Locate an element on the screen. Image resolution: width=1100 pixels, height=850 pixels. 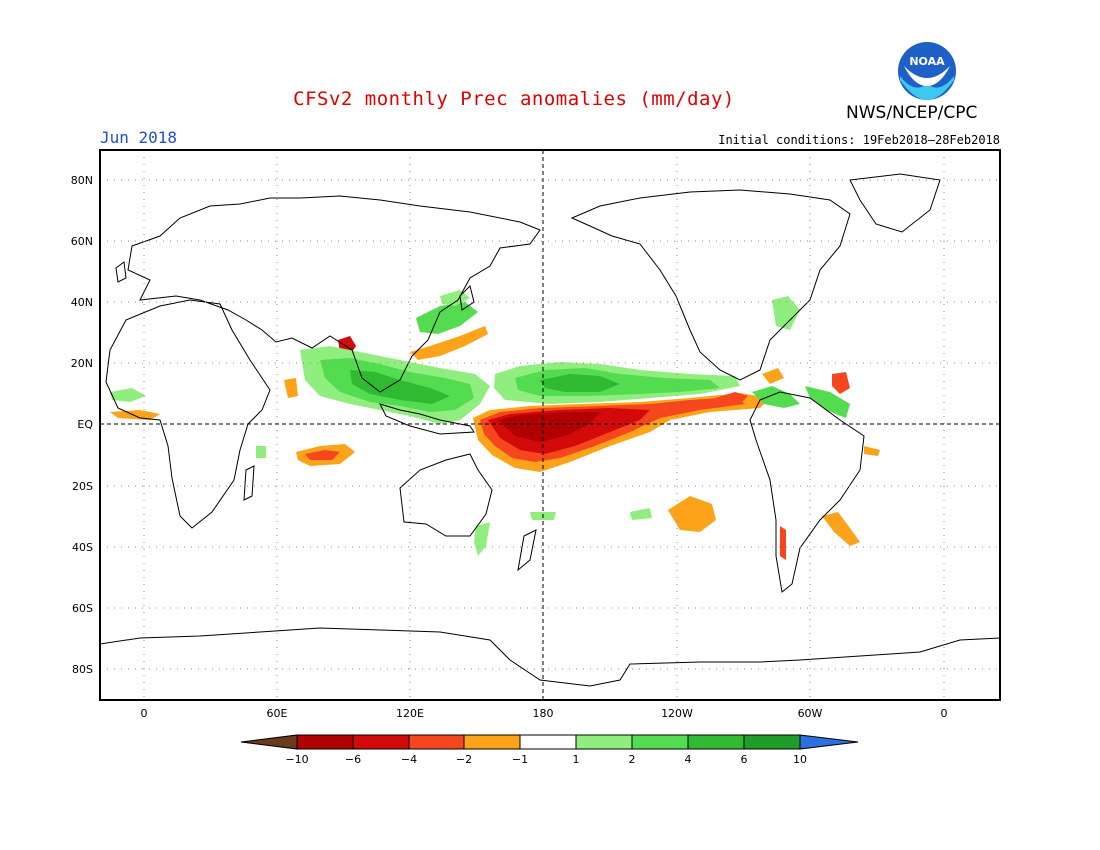
maritime-continent-wet-strong is located at coordinates (400, 387).